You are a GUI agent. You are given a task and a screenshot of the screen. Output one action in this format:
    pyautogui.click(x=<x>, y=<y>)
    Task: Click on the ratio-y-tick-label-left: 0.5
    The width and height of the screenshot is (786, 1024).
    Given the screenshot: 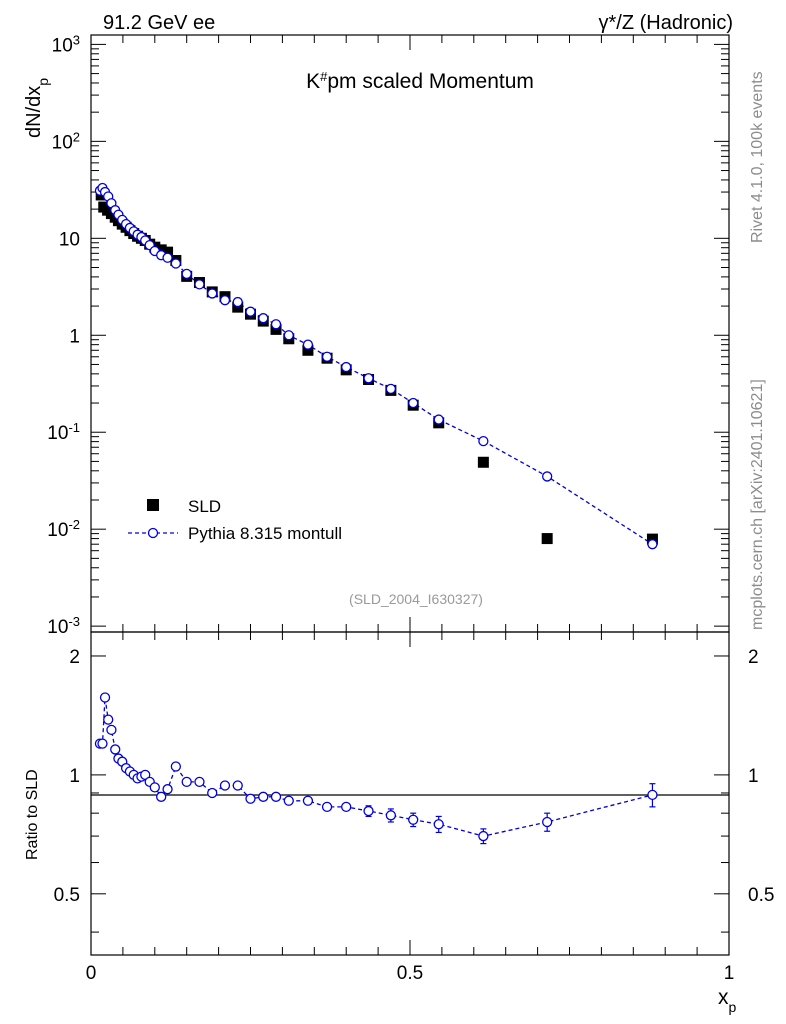 What is the action you would take?
    pyautogui.click(x=67, y=895)
    